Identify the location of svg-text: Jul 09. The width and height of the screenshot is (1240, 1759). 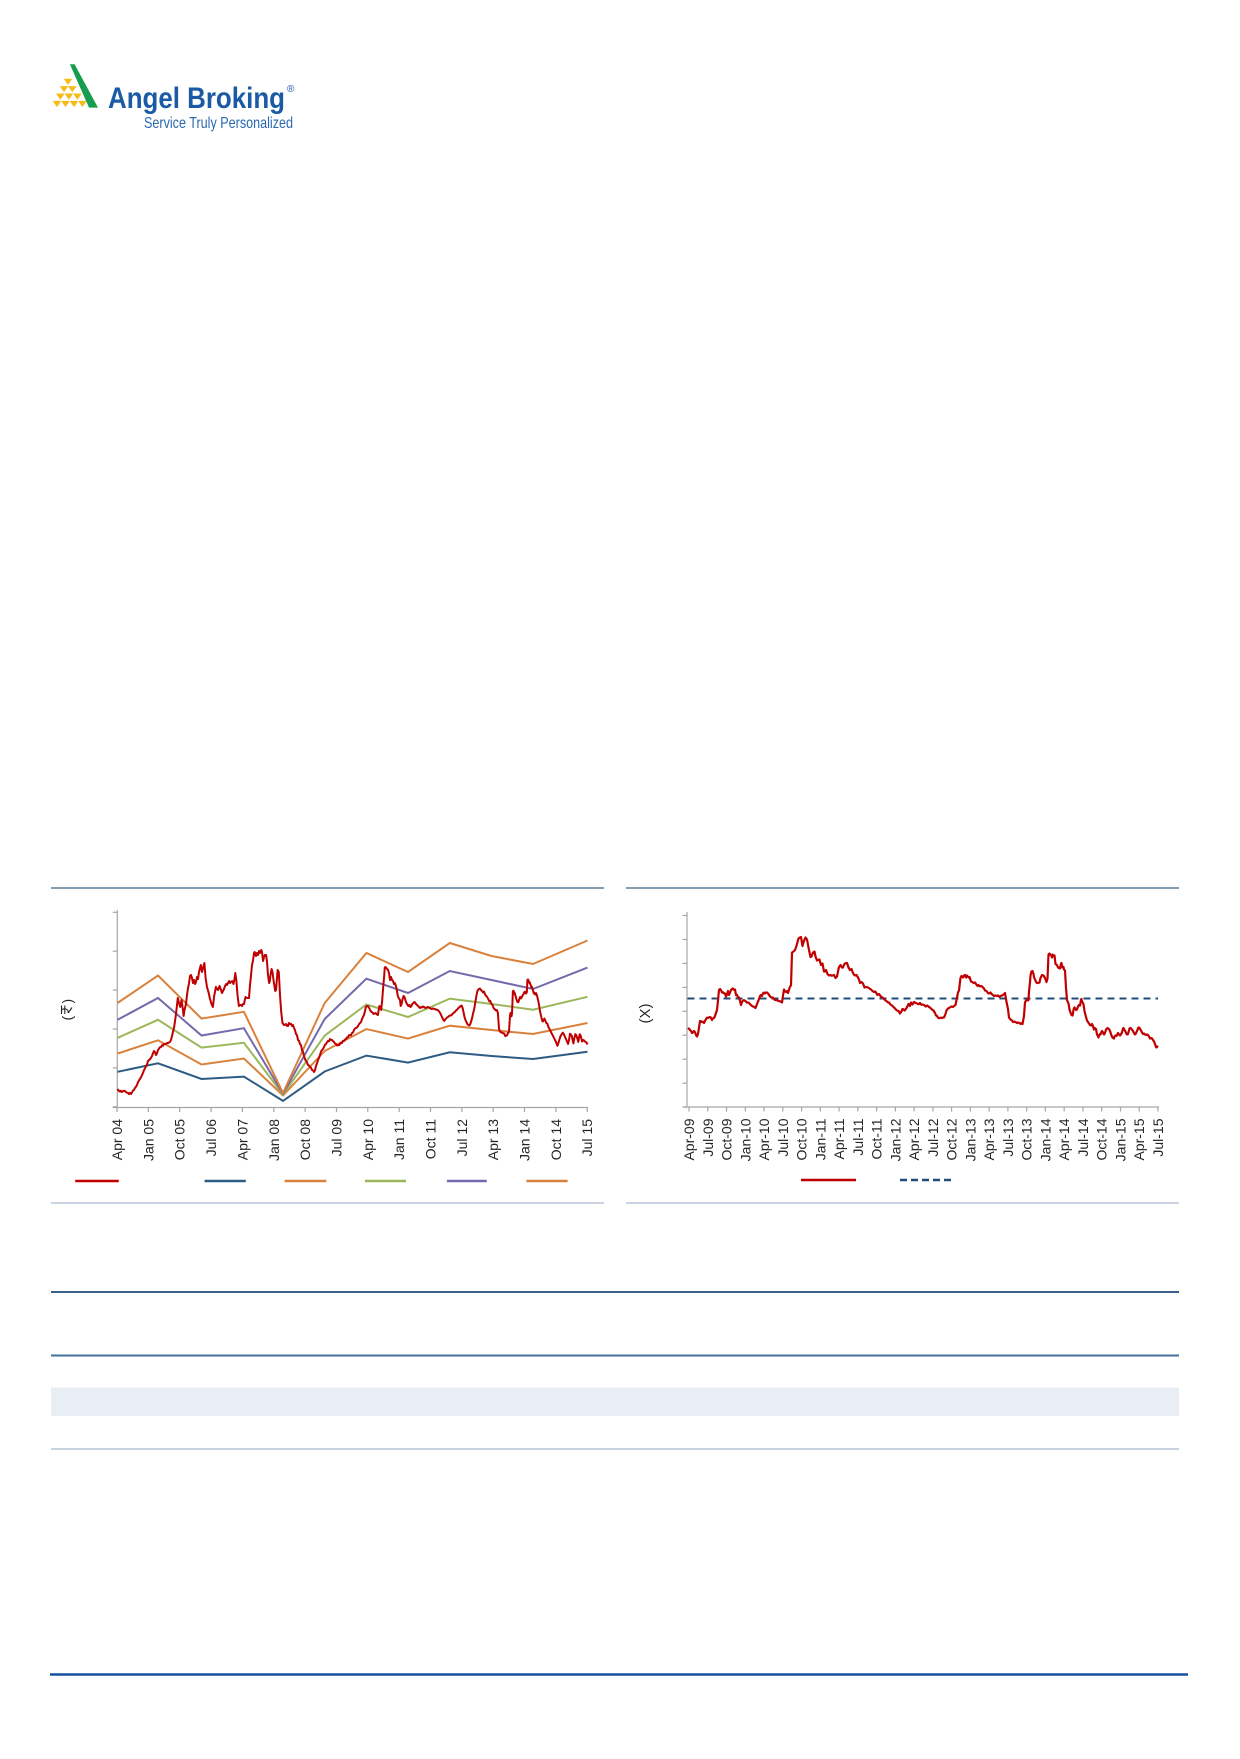
(337, 1138).